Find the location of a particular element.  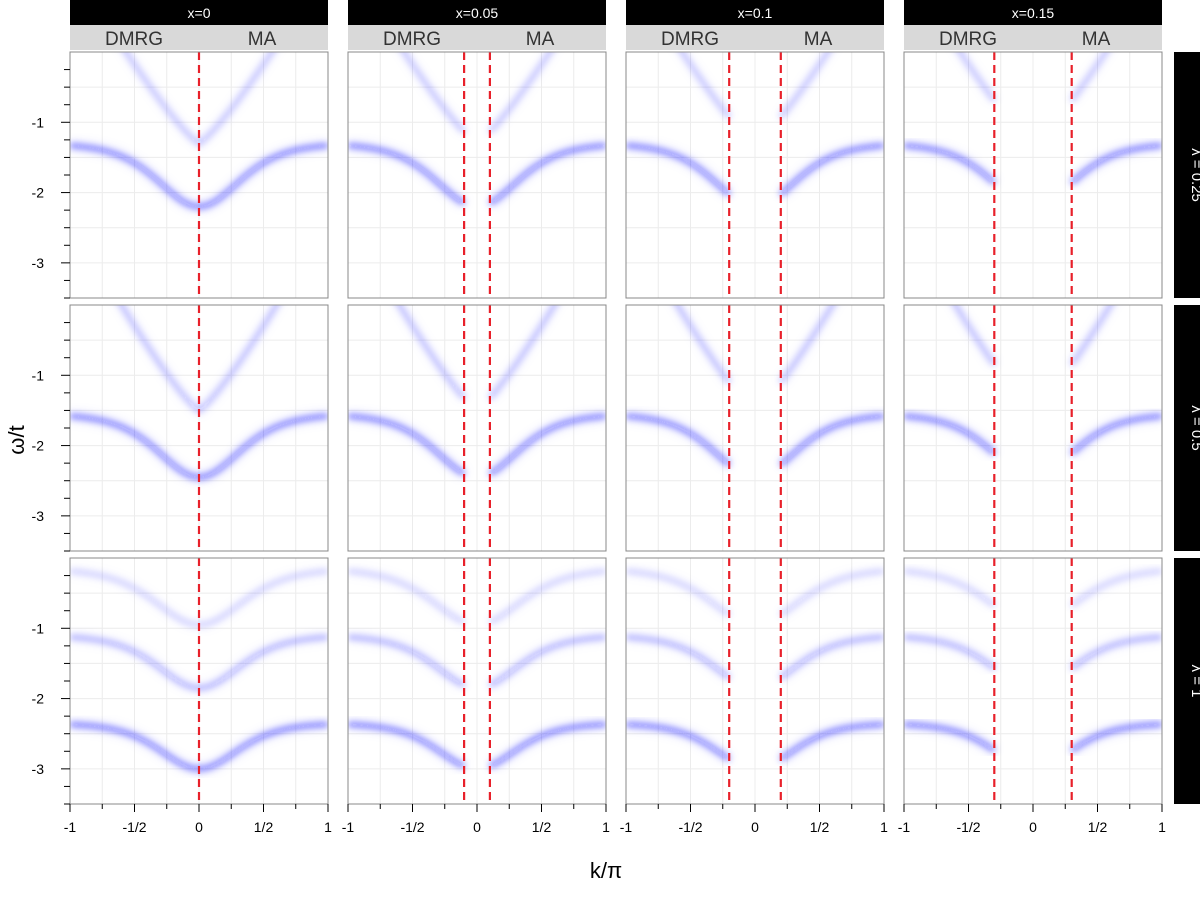

column-header-label: x=0.05 is located at coordinates (477, 13).